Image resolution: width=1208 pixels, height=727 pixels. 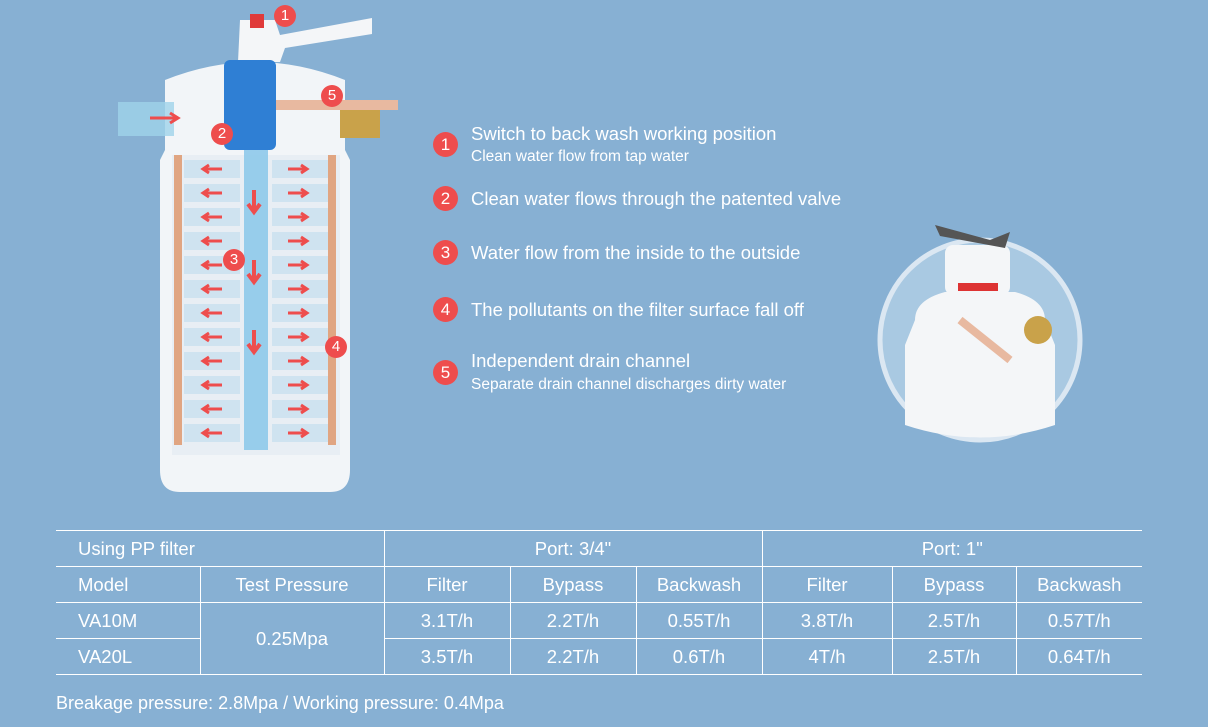 I want to click on marker: 3, so click(x=234, y=260).